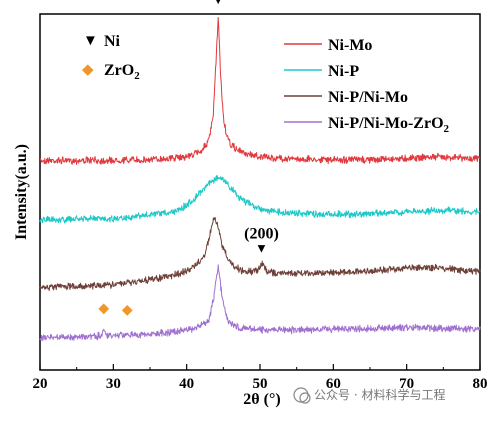 Image resolution: width=491 pixels, height=423 pixels. I want to click on y-axis-title: Intensity(a.u.), so click(21, 192).